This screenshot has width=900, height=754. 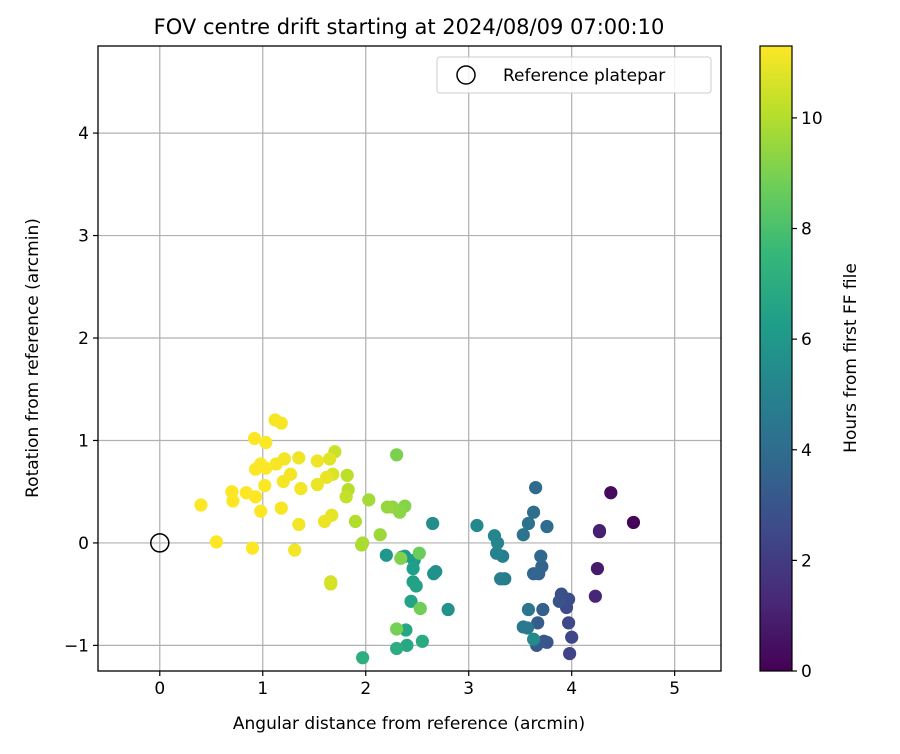 I want to click on colorbar-tick-label: 6, so click(x=806, y=340).